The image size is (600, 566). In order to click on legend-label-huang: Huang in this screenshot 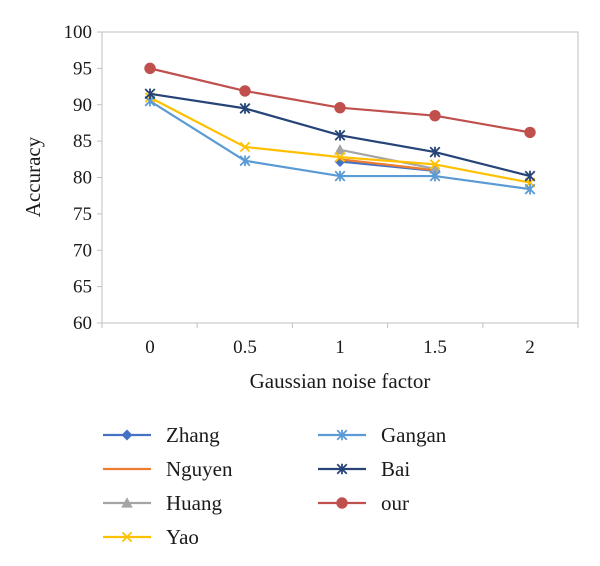, I will do `click(194, 503)`.